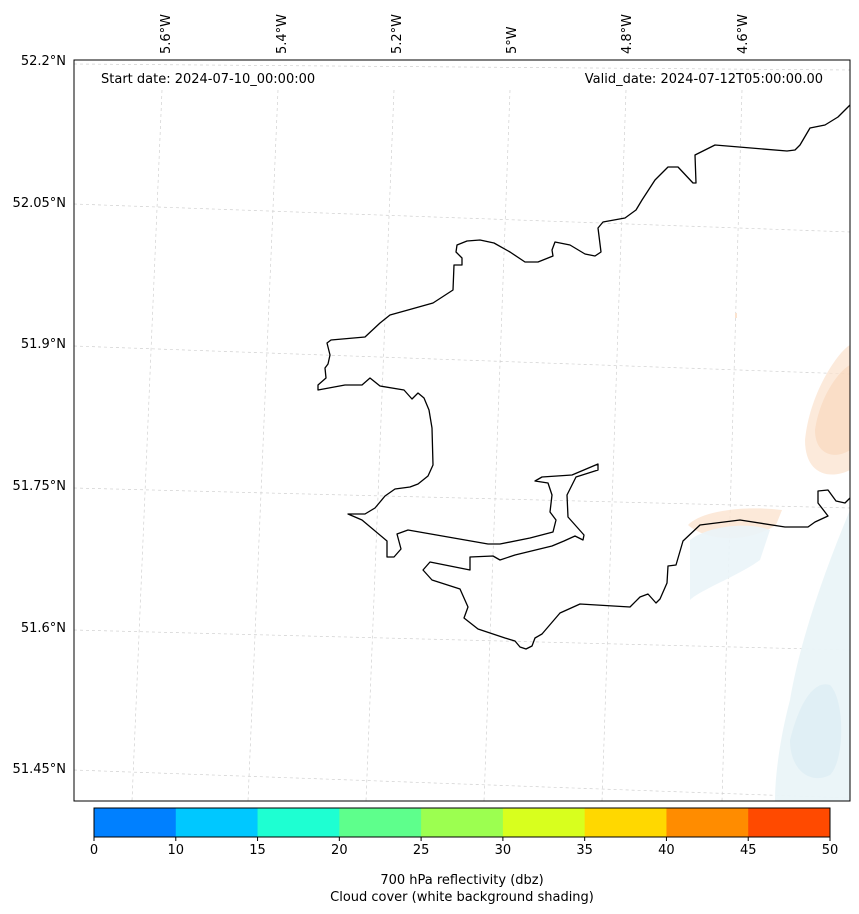 The width and height of the screenshot is (859, 914). Describe the element at coordinates (627, 34) in the screenshot. I see `lon-label: 4.8°W` at that location.